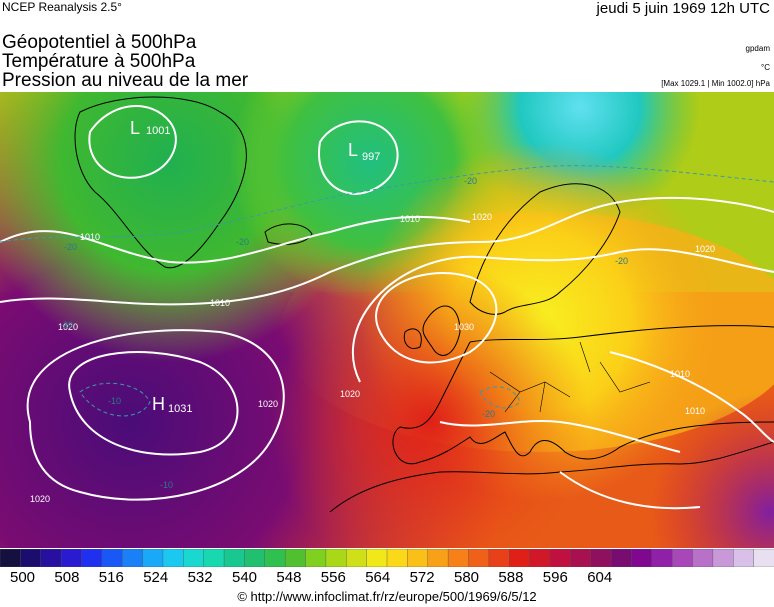  What do you see at coordinates (422, 577) in the screenshot?
I see `colorbar-label: 572` at bounding box center [422, 577].